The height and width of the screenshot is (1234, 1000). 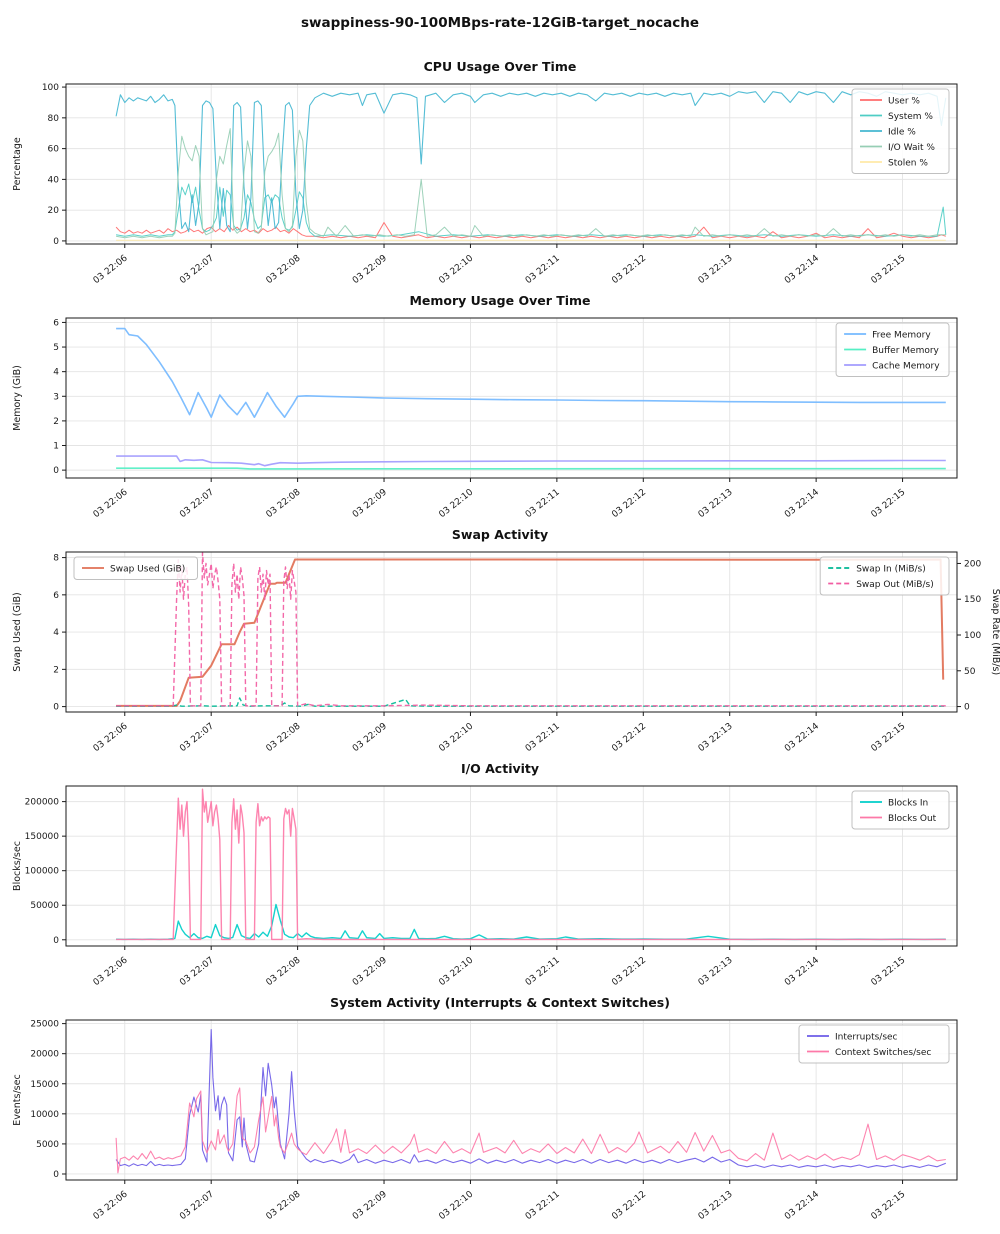 What do you see at coordinates (17, 398) in the screenshot?
I see `y-axis-label: Memory (GiB)` at bounding box center [17, 398].